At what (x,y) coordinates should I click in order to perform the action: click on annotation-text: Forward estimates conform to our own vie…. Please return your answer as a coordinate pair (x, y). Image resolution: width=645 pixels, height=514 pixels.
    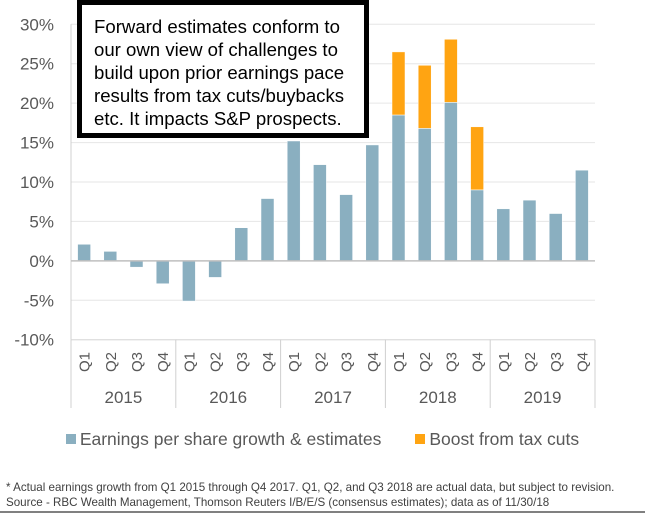
    Looking at the image, I should click on (219, 72).